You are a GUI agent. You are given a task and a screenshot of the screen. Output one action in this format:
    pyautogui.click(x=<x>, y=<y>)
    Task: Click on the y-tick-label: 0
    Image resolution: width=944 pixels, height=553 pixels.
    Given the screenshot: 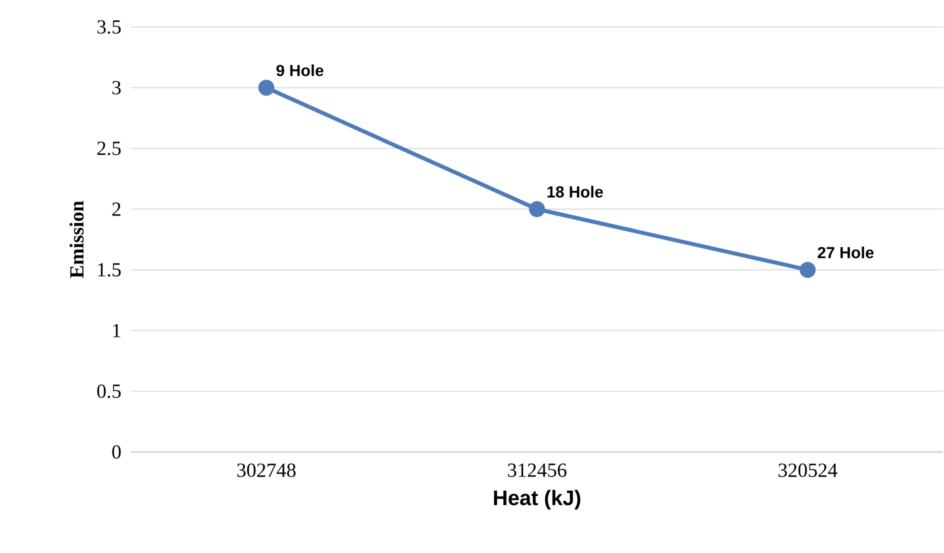 What is the action you would take?
    pyautogui.click(x=116, y=452)
    